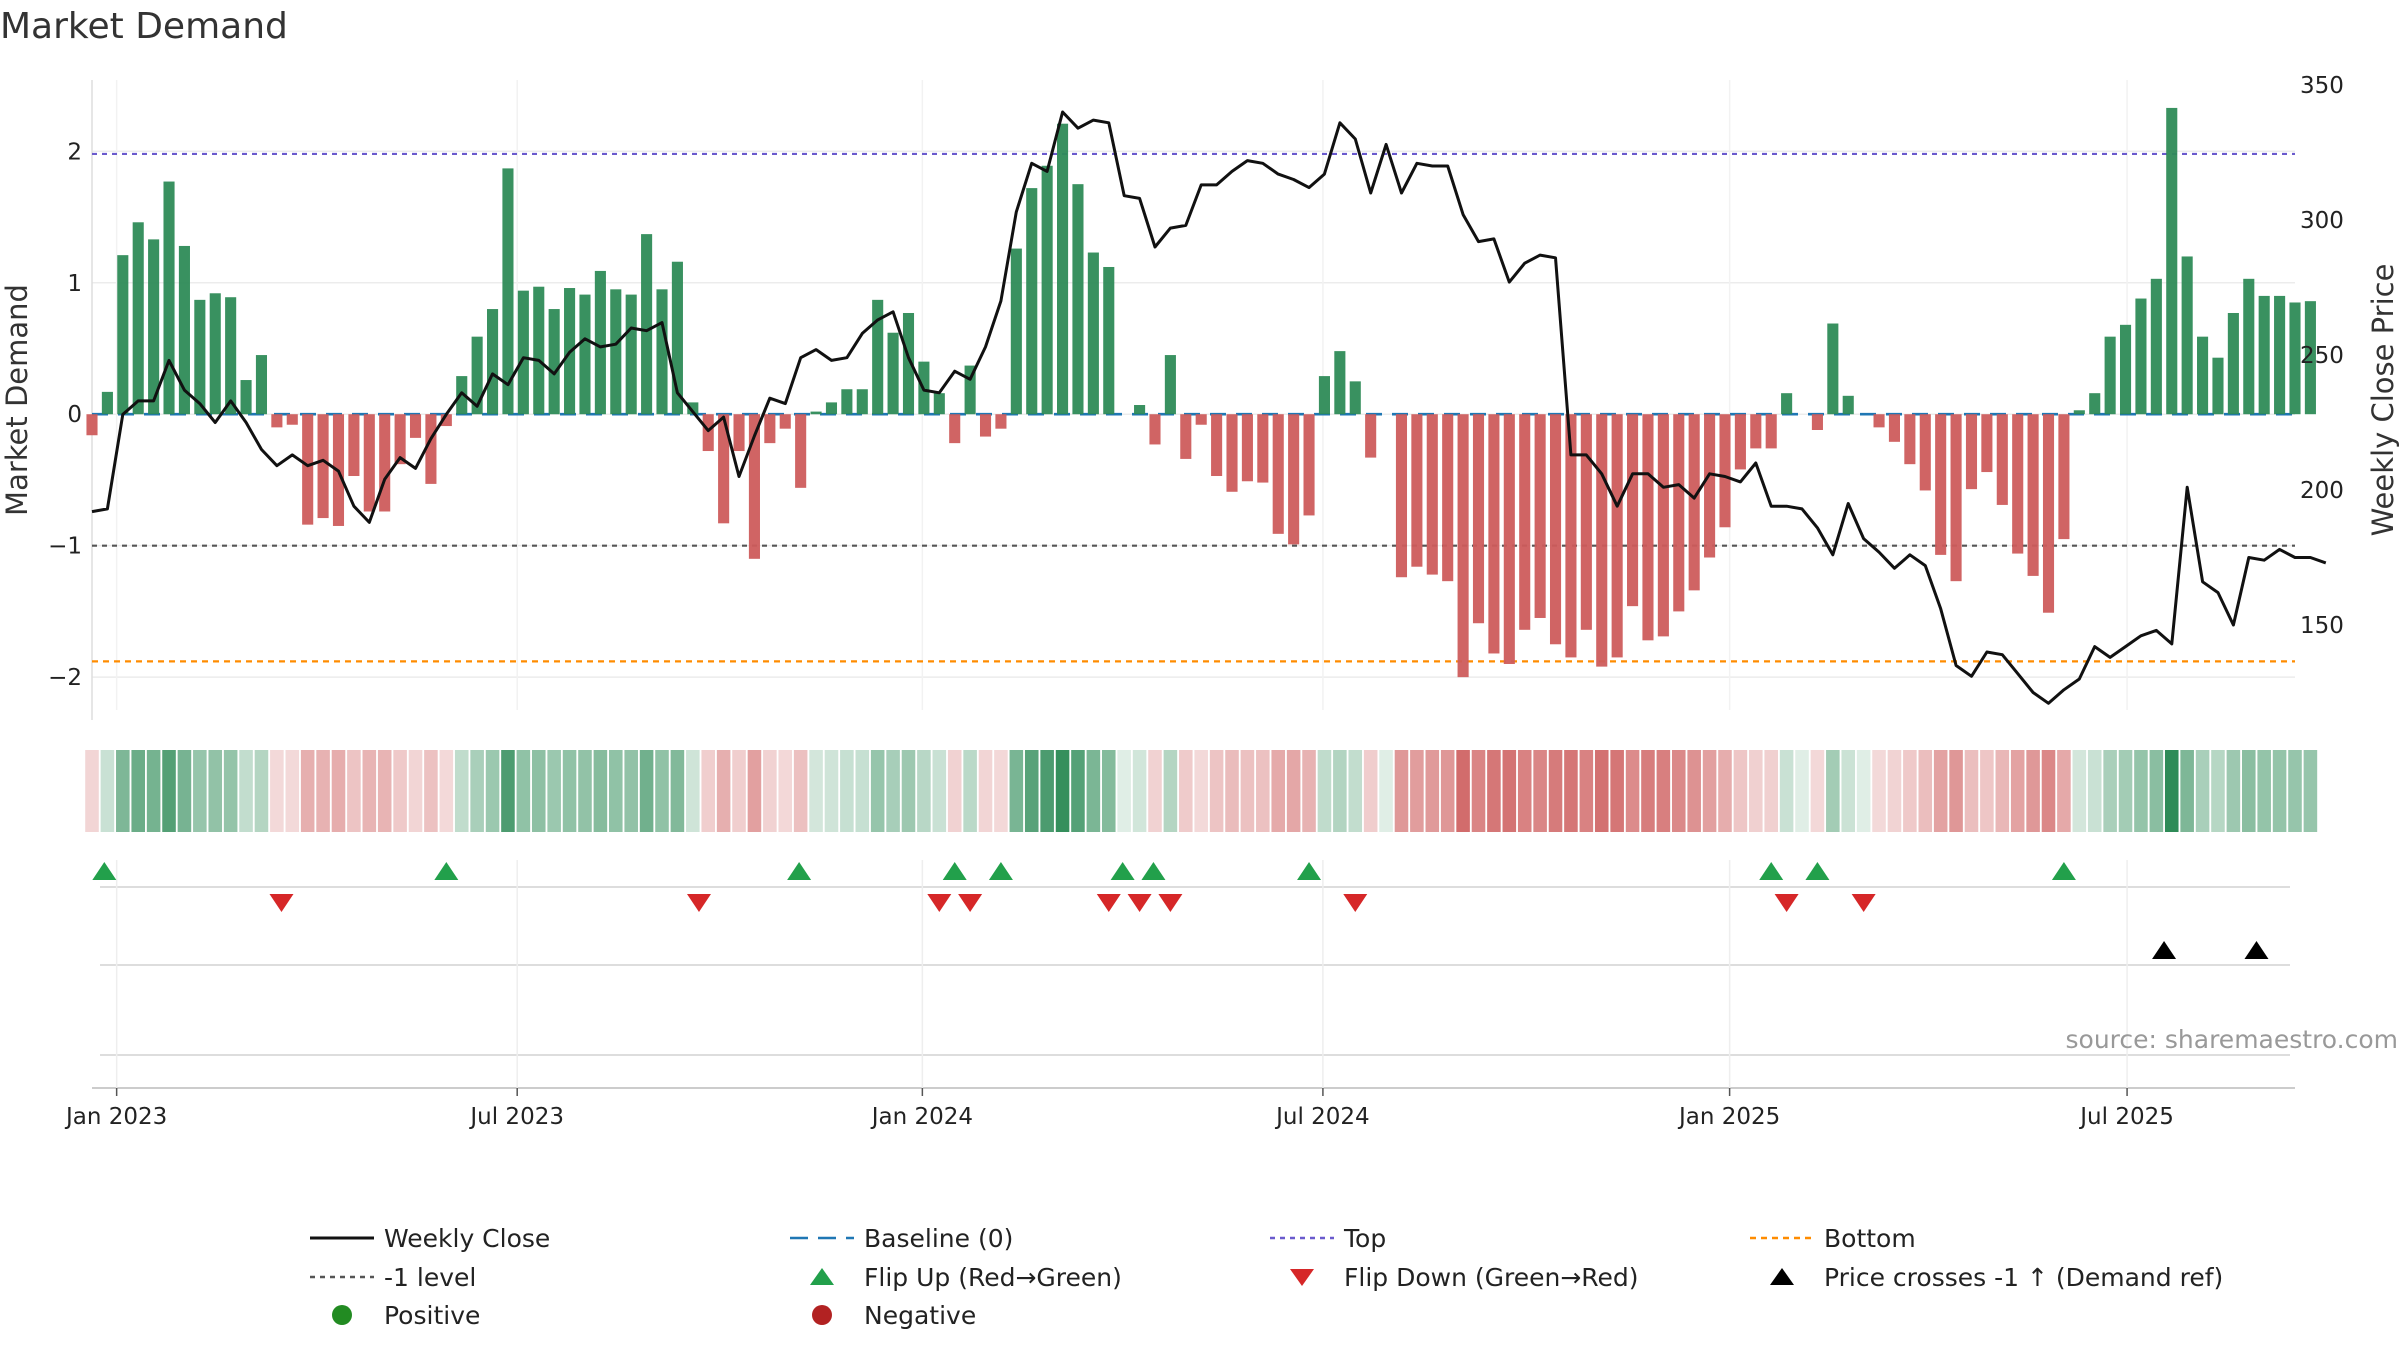 The height and width of the screenshot is (1350, 2400). What do you see at coordinates (74, 284) in the screenshot?
I see `y-tick-label: 1` at bounding box center [74, 284].